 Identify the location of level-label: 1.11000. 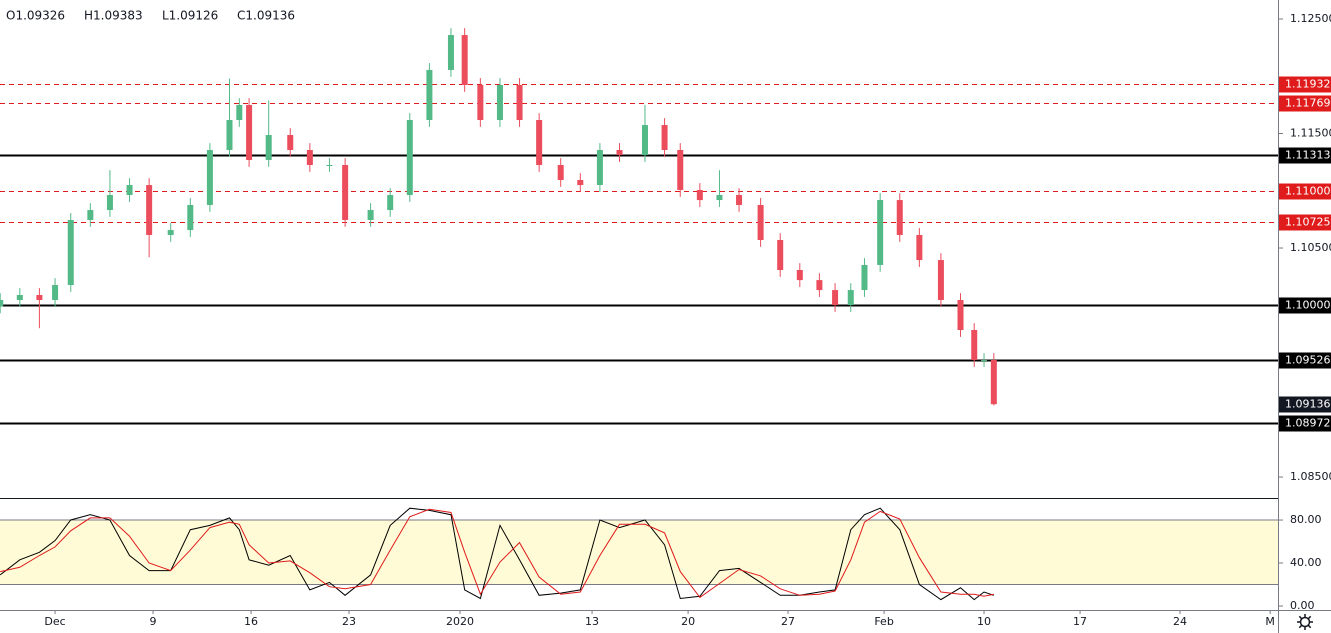
(1308, 191).